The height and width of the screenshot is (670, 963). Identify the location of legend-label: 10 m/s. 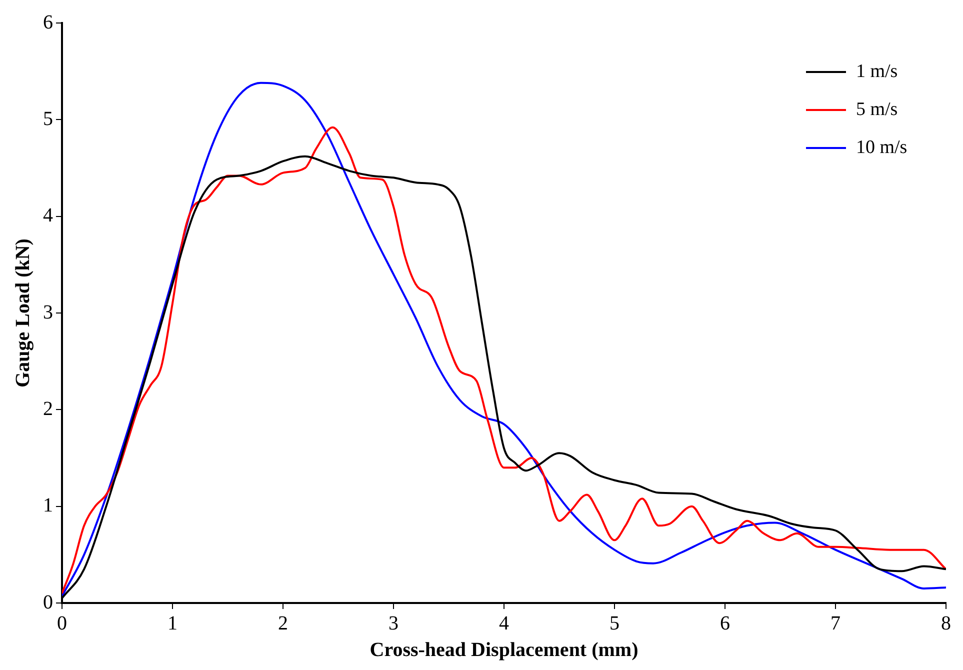
(882, 147).